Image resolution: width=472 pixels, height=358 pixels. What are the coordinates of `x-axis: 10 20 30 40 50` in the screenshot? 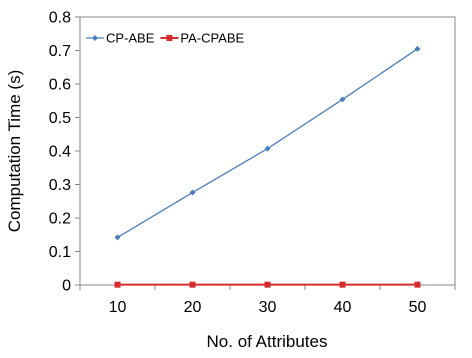 It's located at (267, 300).